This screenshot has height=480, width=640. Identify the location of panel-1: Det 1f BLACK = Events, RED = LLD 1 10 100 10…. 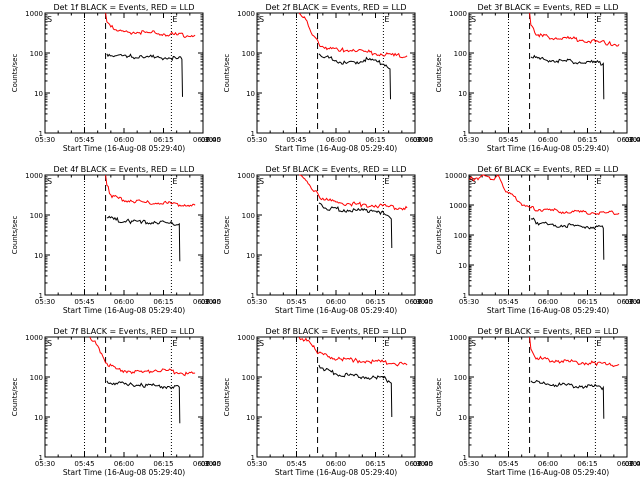
(116, 78).